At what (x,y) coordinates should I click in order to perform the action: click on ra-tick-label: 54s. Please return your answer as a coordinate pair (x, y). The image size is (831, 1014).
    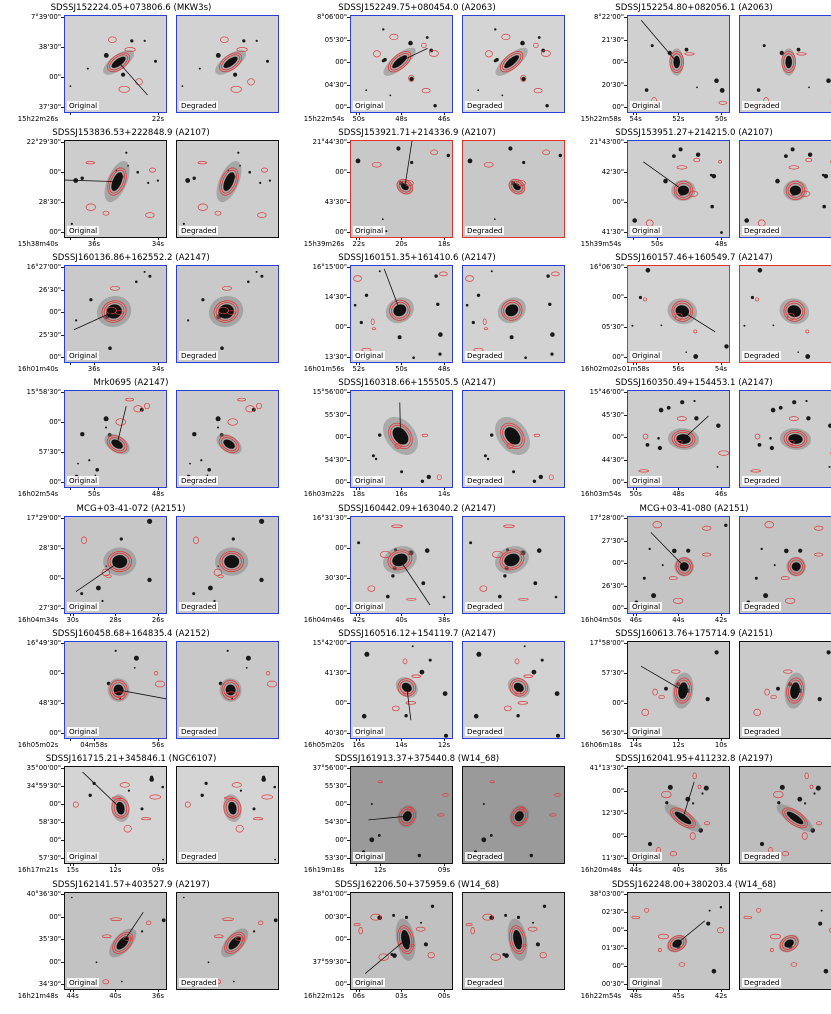
    Looking at the image, I should click on (721, 369).